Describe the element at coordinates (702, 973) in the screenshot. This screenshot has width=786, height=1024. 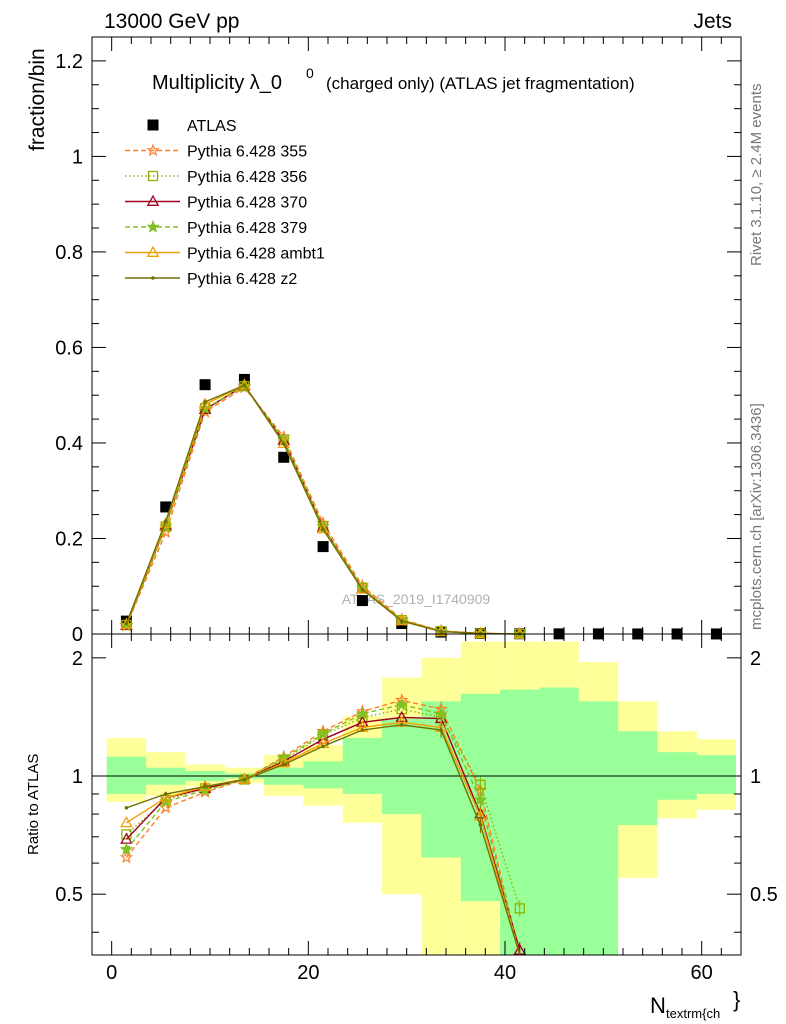
I see `ratio-x-tick-label: 60` at that location.